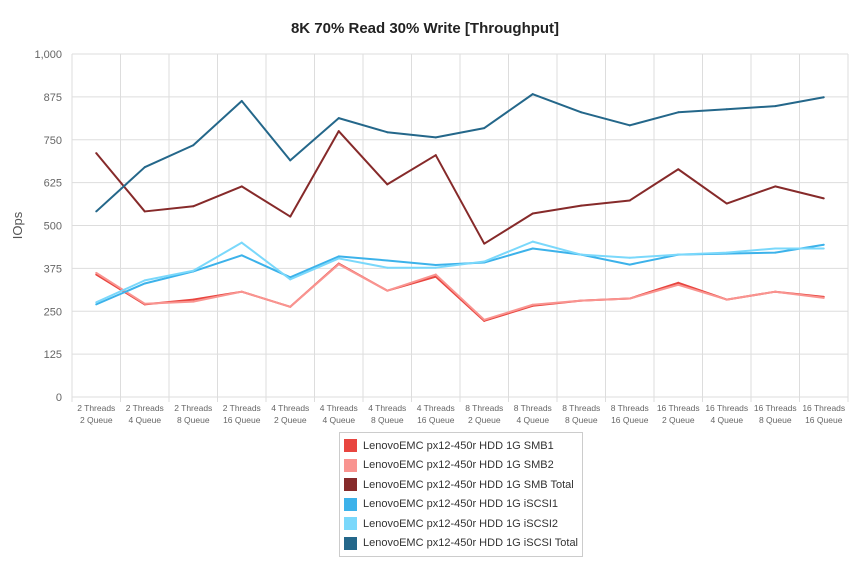 Image resolution: width=850 pixels, height=567 pixels. I want to click on y-tick-label: 375, so click(53, 269).